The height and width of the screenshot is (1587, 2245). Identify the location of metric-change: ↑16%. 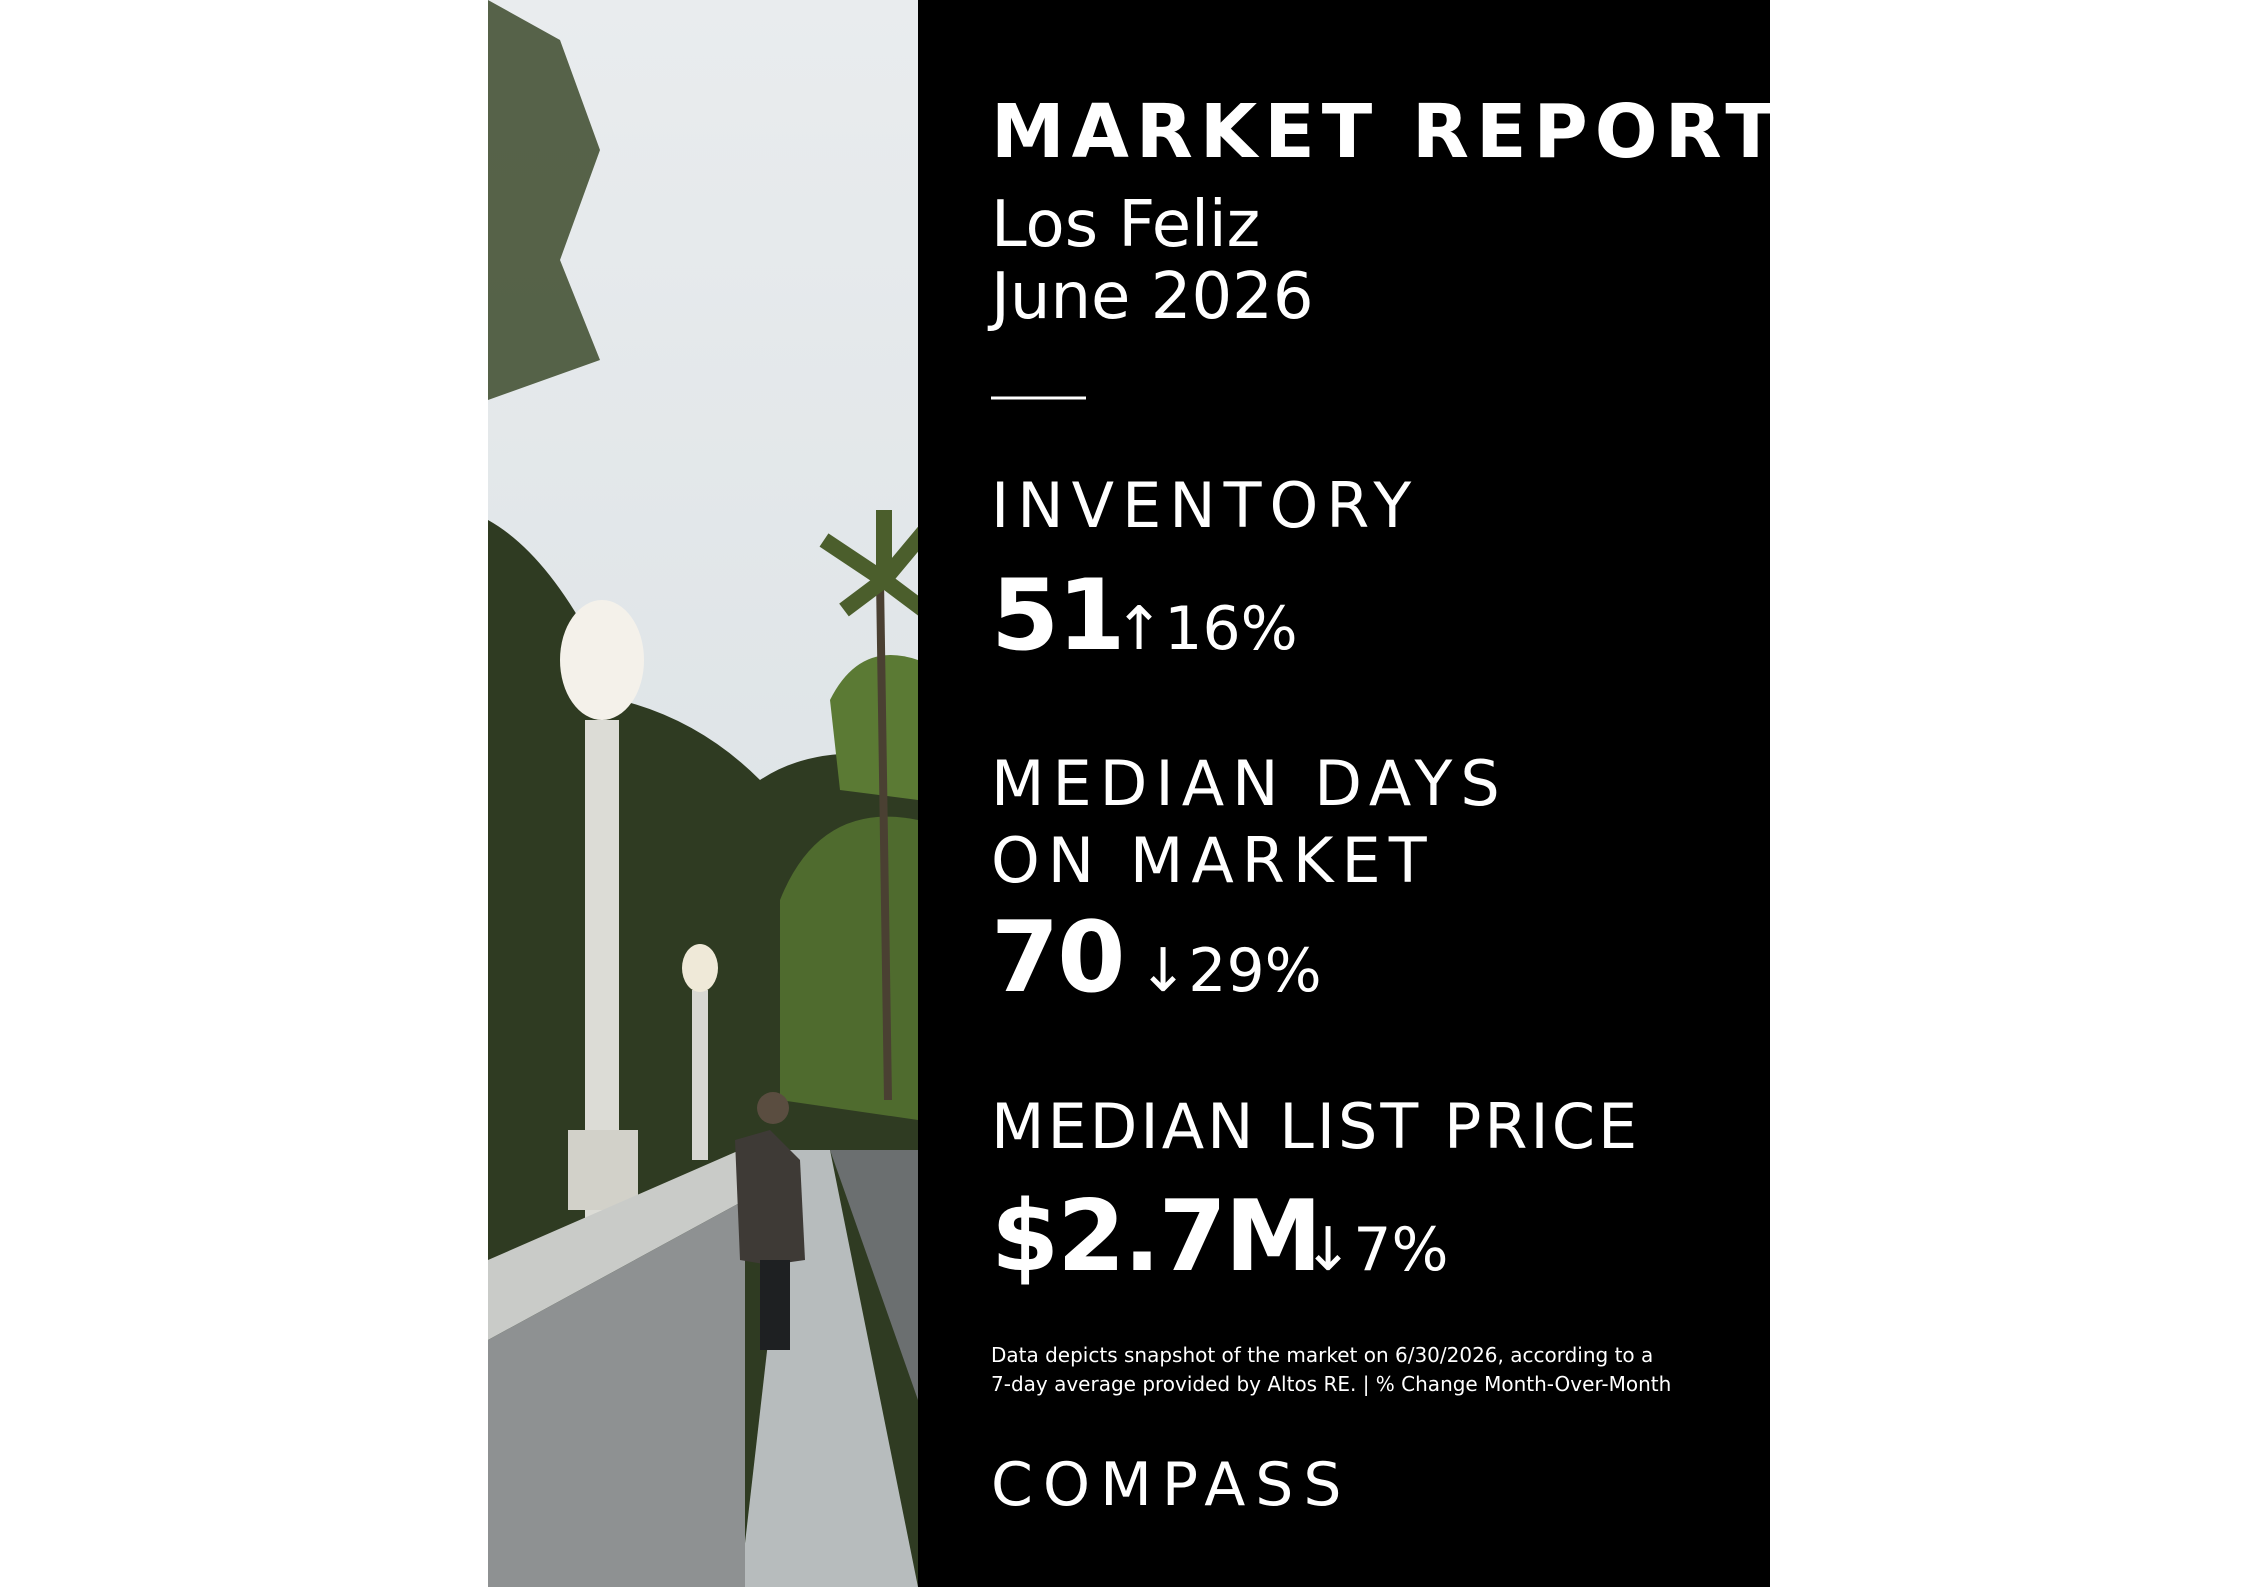
(1206, 629).